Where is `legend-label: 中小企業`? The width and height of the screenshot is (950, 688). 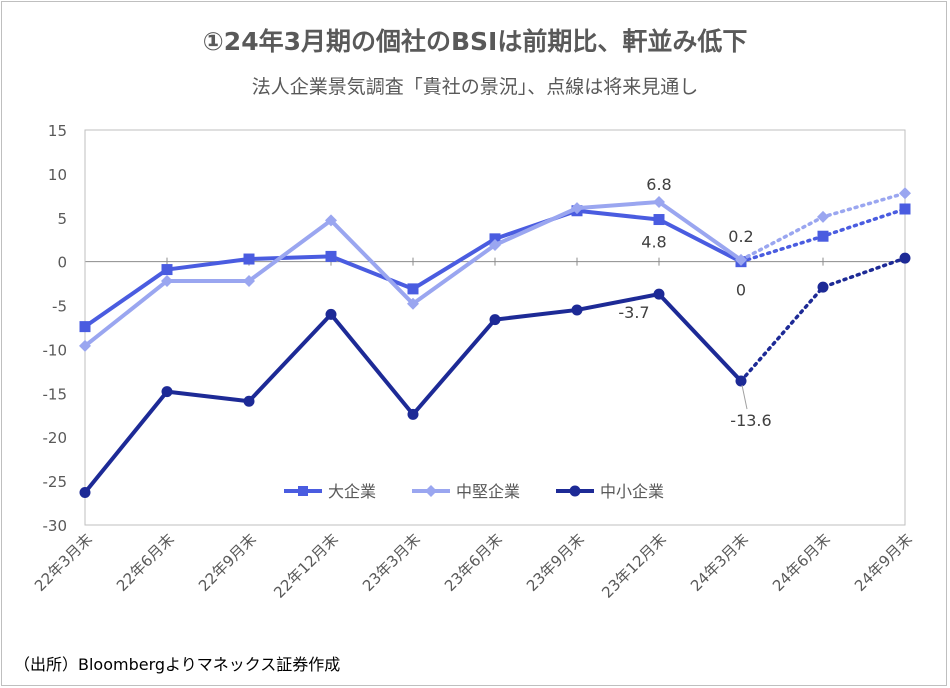 legend-label: 中小企業 is located at coordinates (632, 491).